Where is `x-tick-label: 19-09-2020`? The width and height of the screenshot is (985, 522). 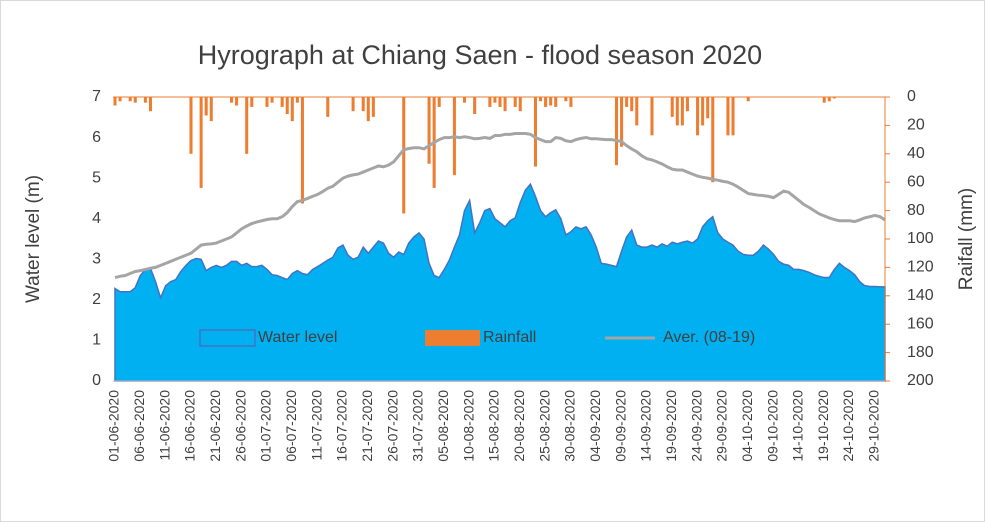
x-tick-label: 19-09-2020 is located at coordinates (671, 426).